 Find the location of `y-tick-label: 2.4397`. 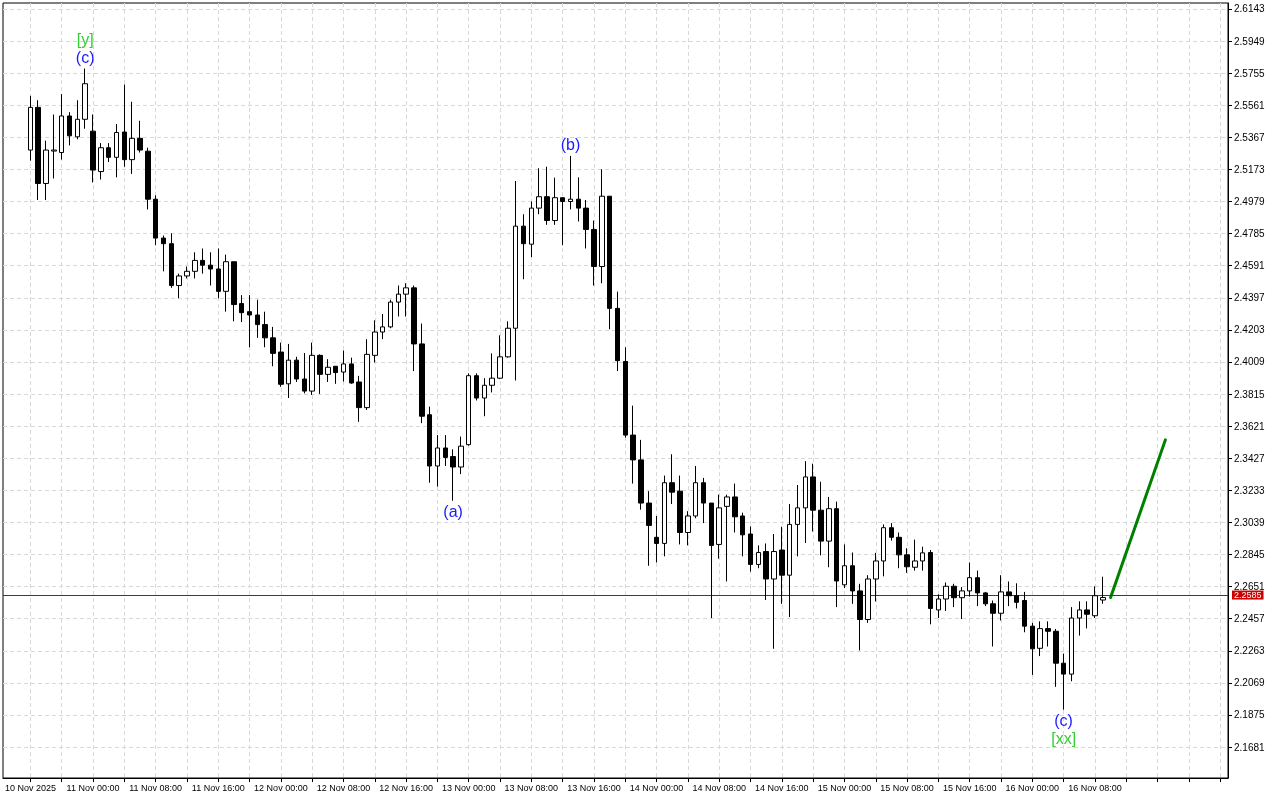

y-tick-label: 2.4397 is located at coordinates (1250, 298).